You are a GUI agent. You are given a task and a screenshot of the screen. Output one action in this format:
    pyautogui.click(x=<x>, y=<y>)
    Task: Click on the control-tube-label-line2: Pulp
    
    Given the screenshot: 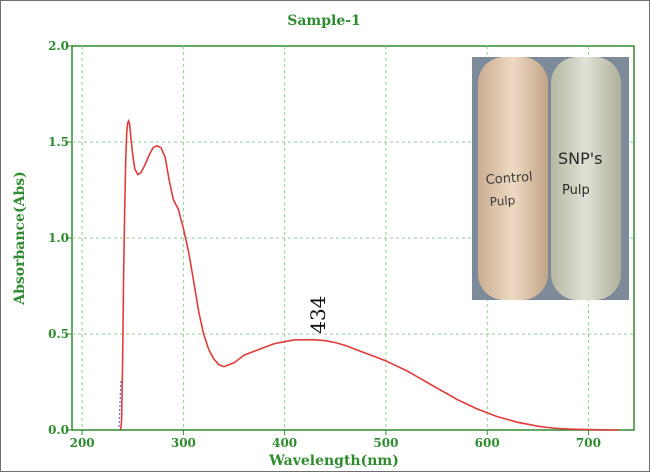 What is the action you would take?
    pyautogui.click(x=502, y=201)
    